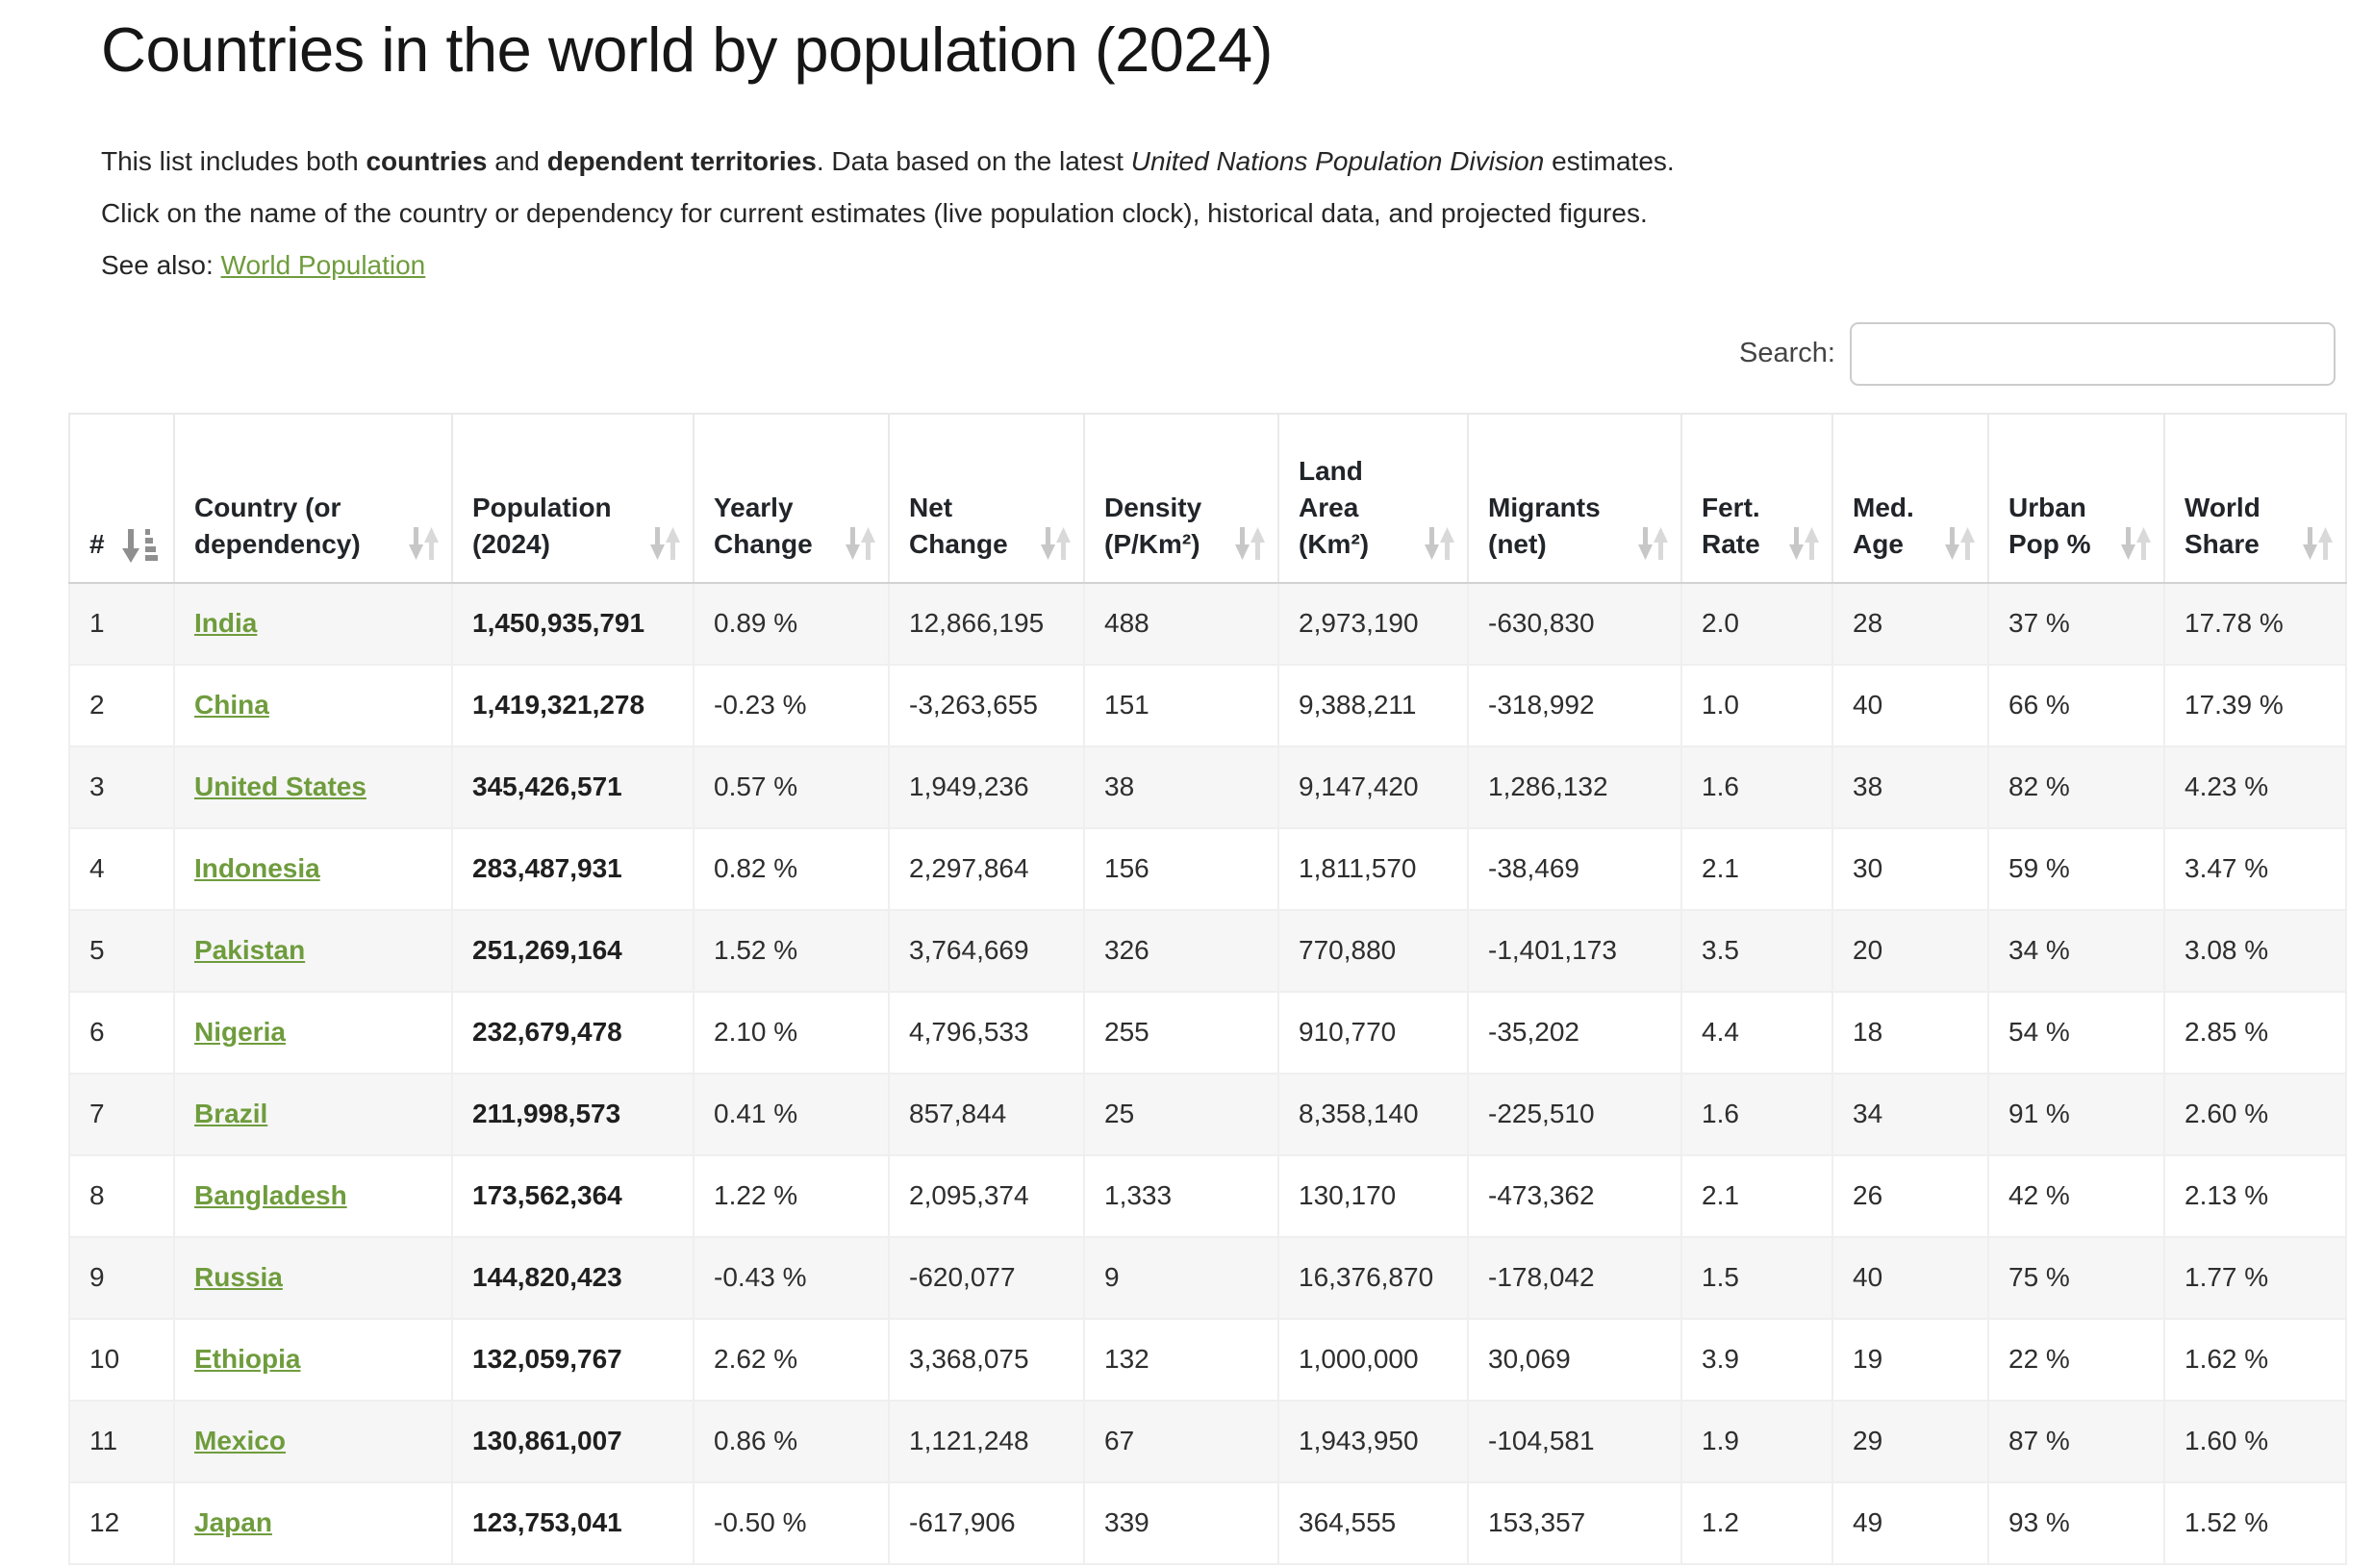 The height and width of the screenshot is (1568, 2374). I want to click on land-area-cell: 9,388,211, so click(1373, 705).